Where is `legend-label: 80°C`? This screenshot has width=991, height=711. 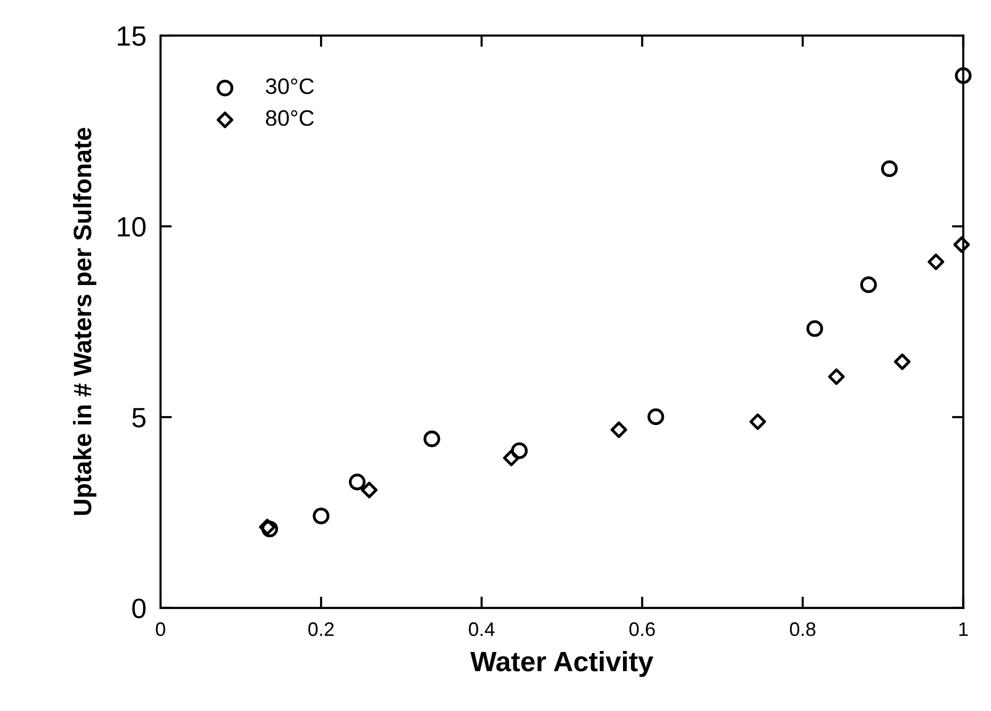
legend-label: 80°C is located at coordinates (290, 118).